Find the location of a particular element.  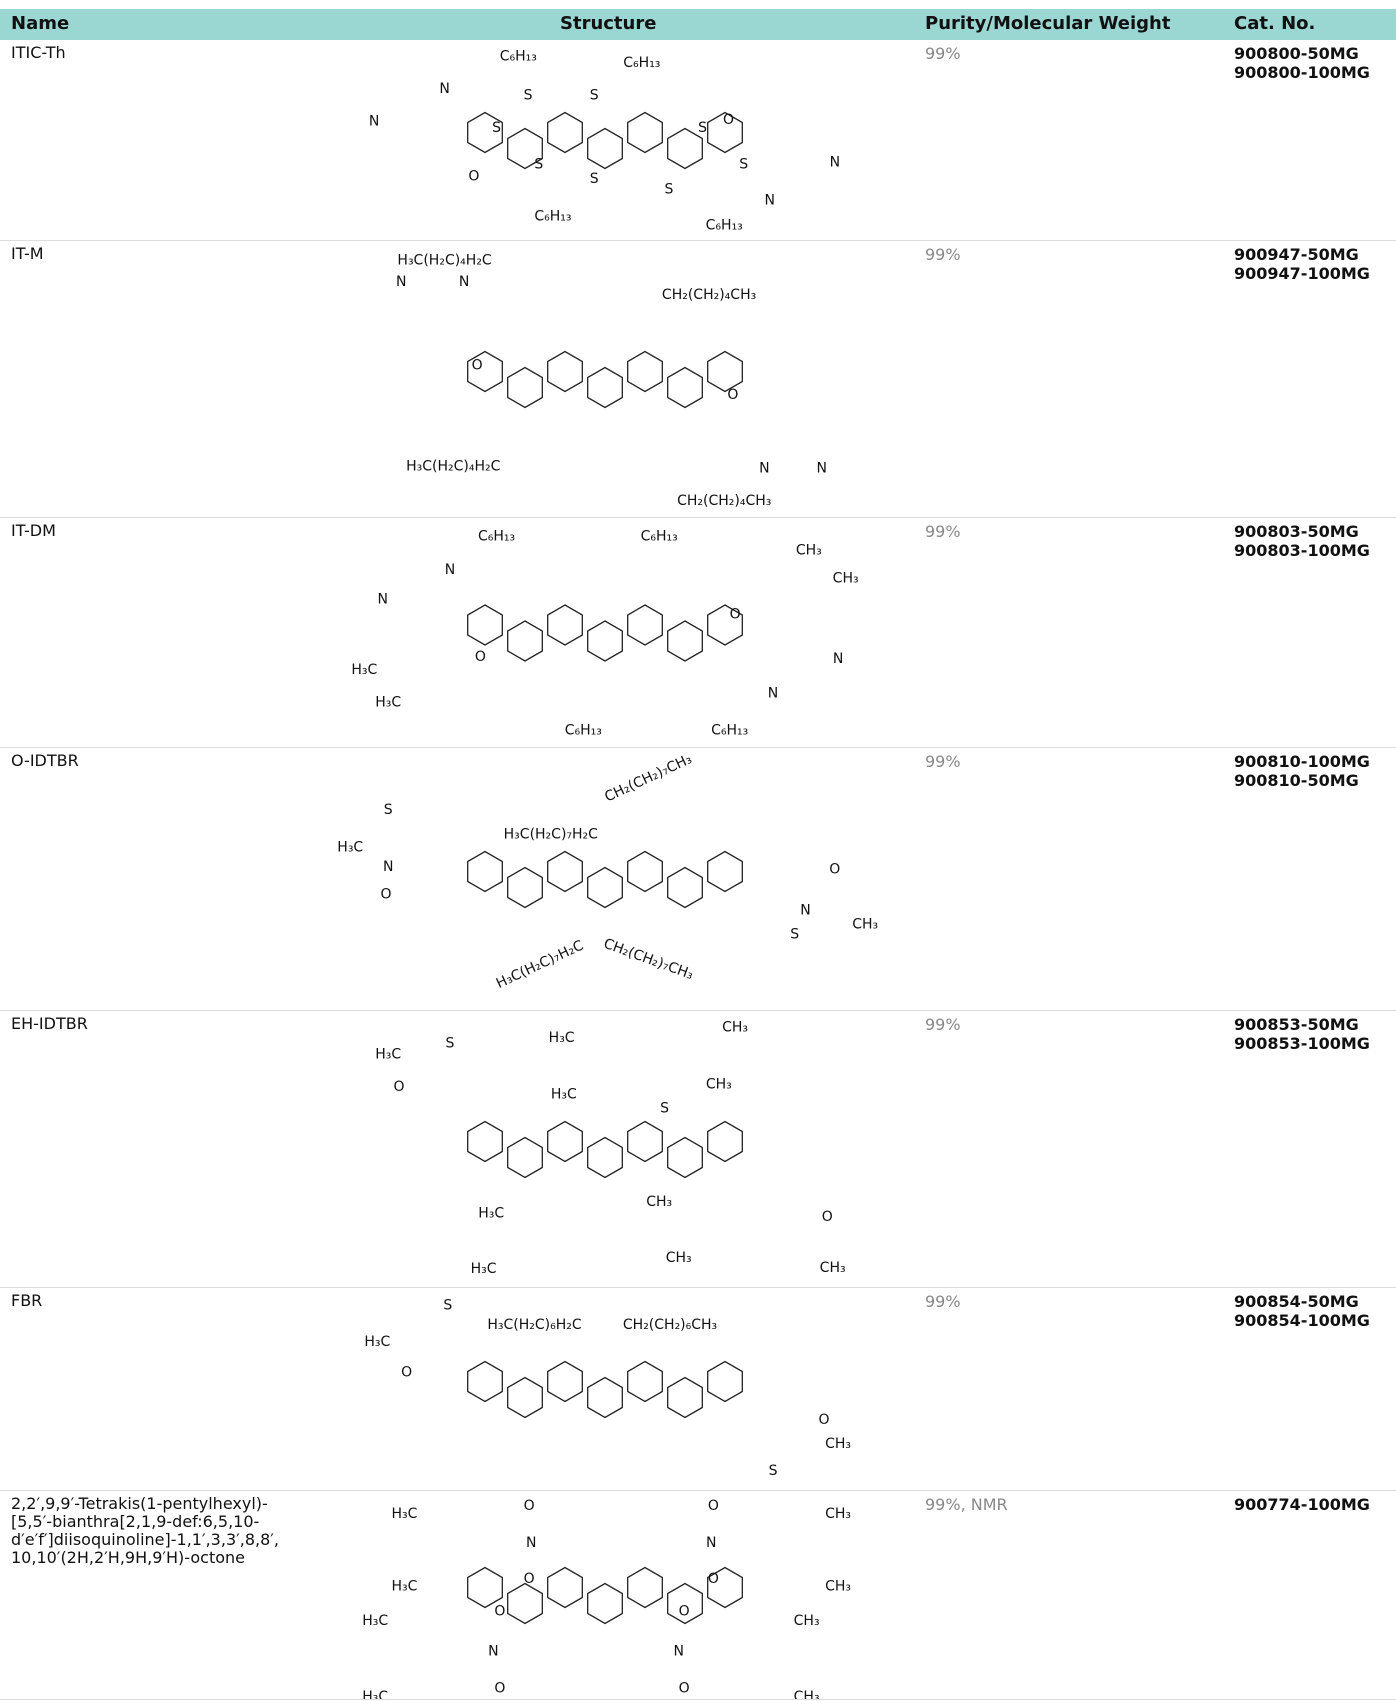

header-purity: Purity/Molecular Weight is located at coordinates (1048, 23).